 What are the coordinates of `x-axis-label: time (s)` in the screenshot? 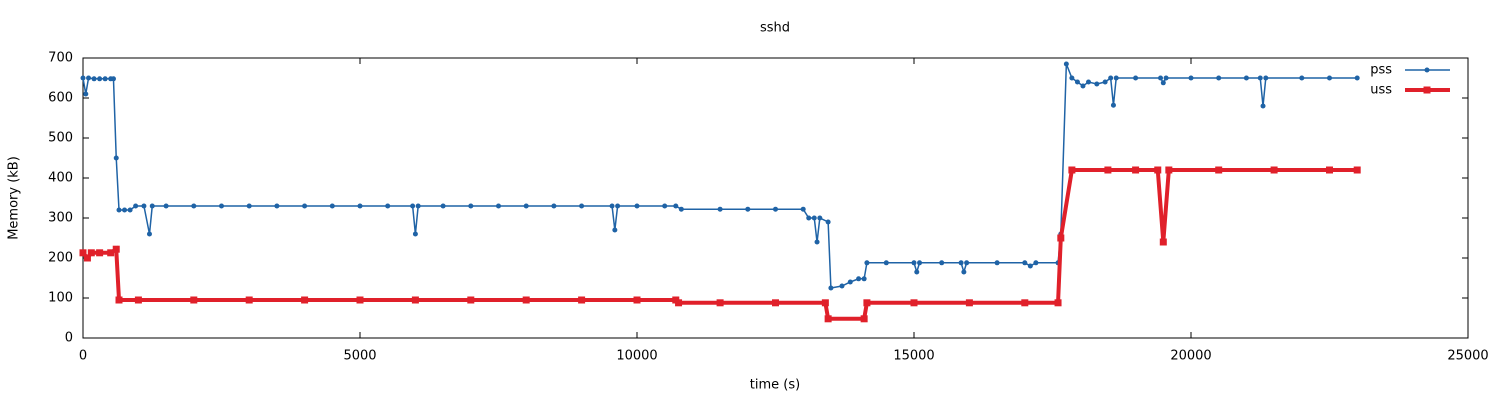 It's located at (775, 385).